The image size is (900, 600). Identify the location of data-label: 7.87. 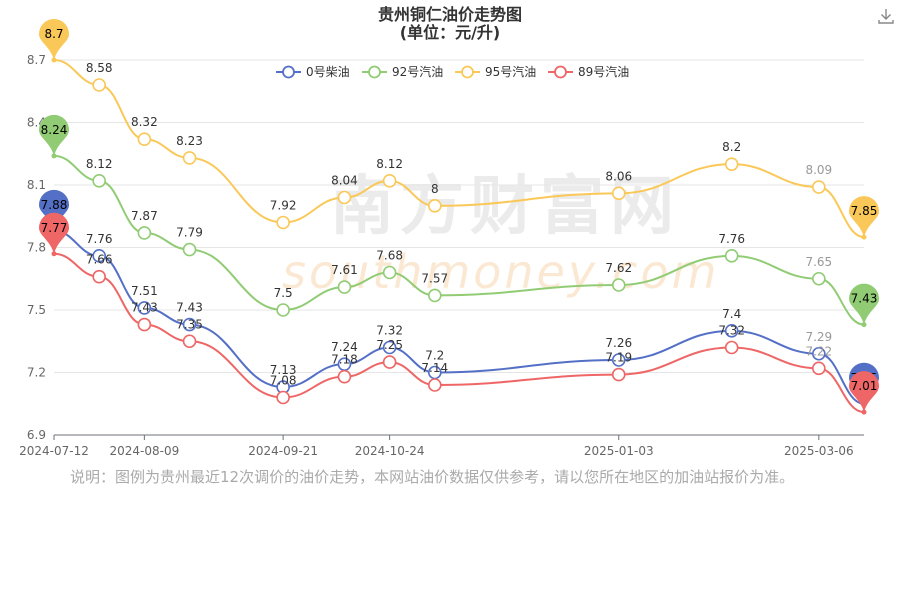
(144, 216).